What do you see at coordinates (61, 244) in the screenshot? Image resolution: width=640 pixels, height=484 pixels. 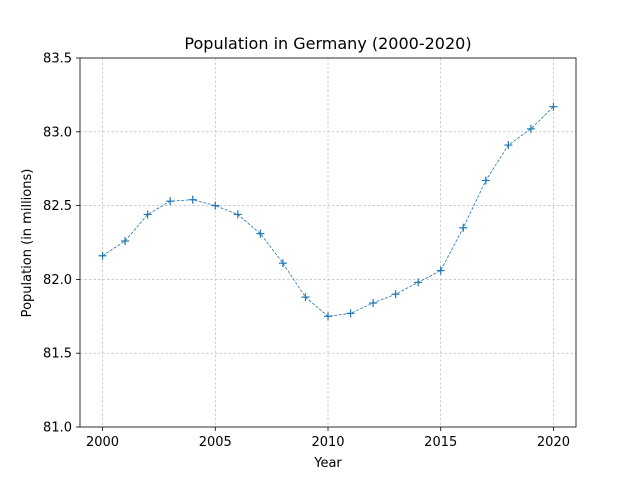 I see `y-axis-ticks: 81.0 81.5 82.0 82.5 83.0 83.5` at bounding box center [61, 244].